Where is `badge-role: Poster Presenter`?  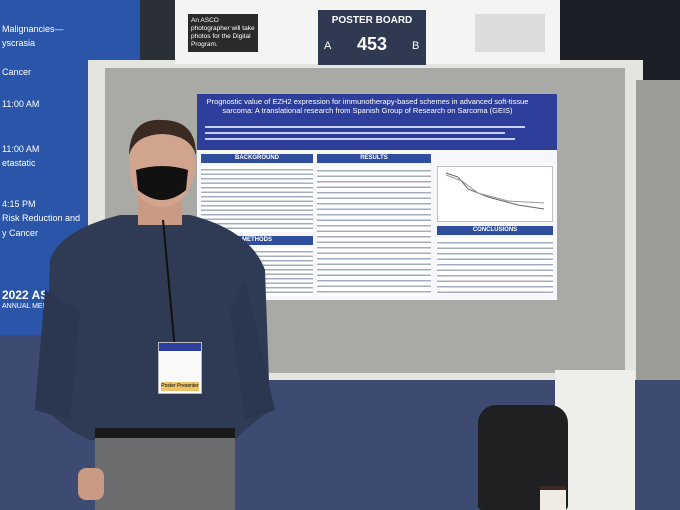 badge-role: Poster Presenter is located at coordinates (180, 386).